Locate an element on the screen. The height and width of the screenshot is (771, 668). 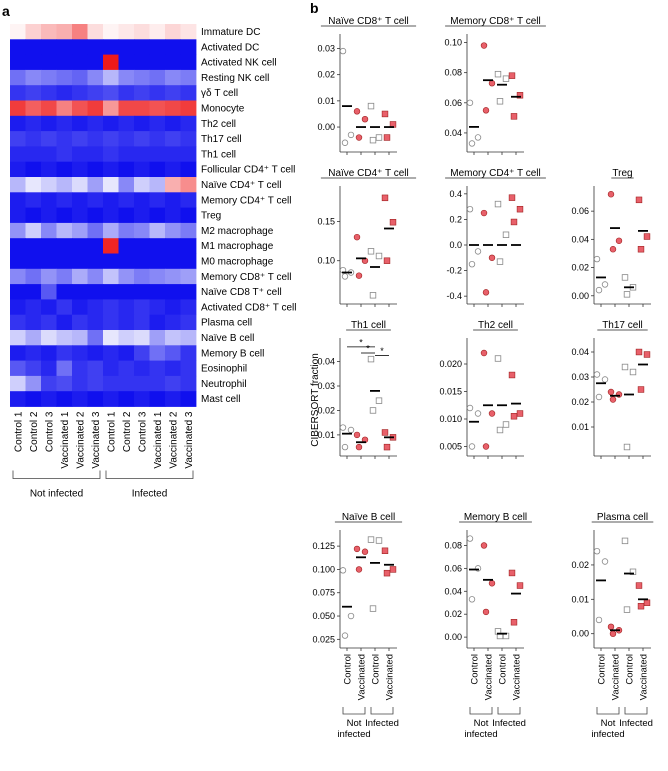
panel-a-label: a is located at coordinates (6, 11).